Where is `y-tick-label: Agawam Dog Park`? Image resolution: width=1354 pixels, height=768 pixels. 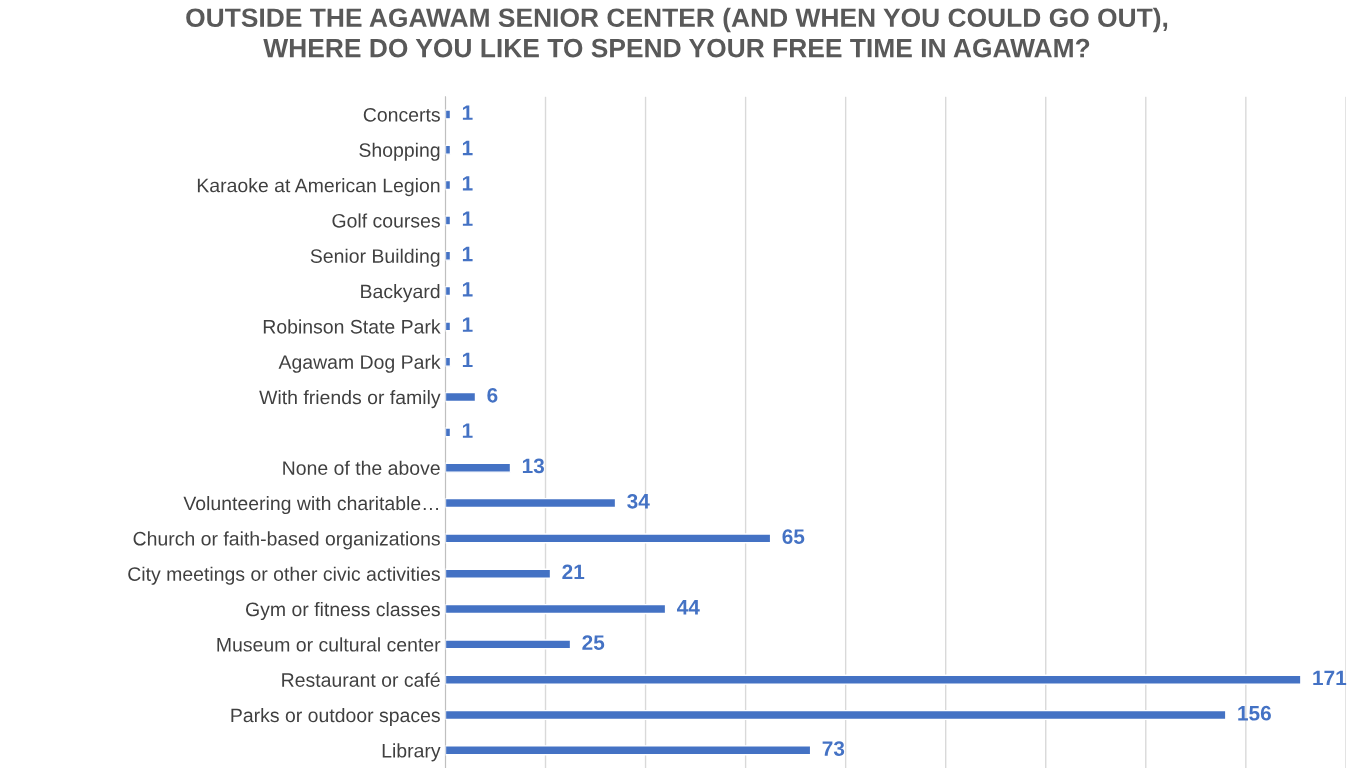 y-tick-label: Agawam Dog Park is located at coordinates (359, 363).